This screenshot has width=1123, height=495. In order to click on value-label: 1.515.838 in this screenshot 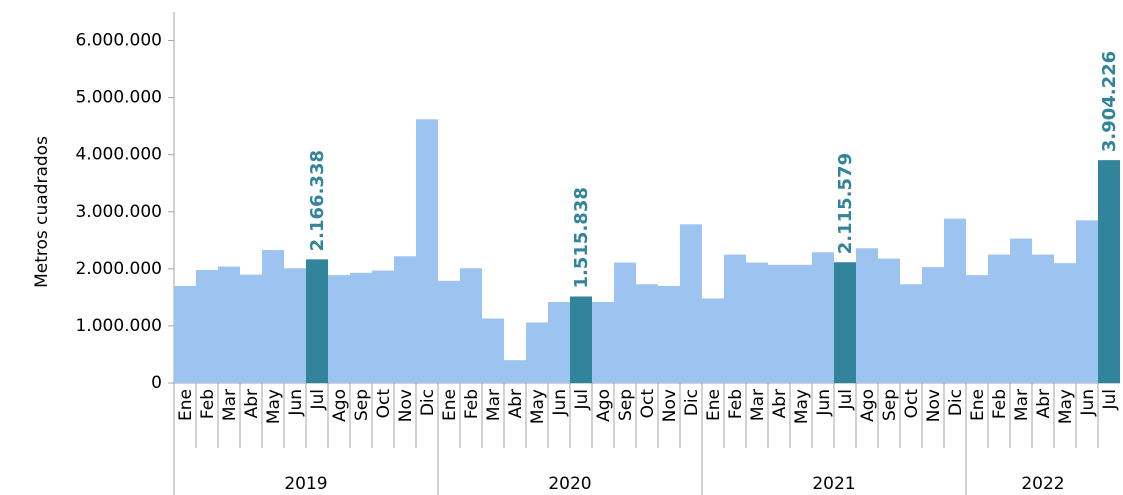, I will do `click(581, 237)`.